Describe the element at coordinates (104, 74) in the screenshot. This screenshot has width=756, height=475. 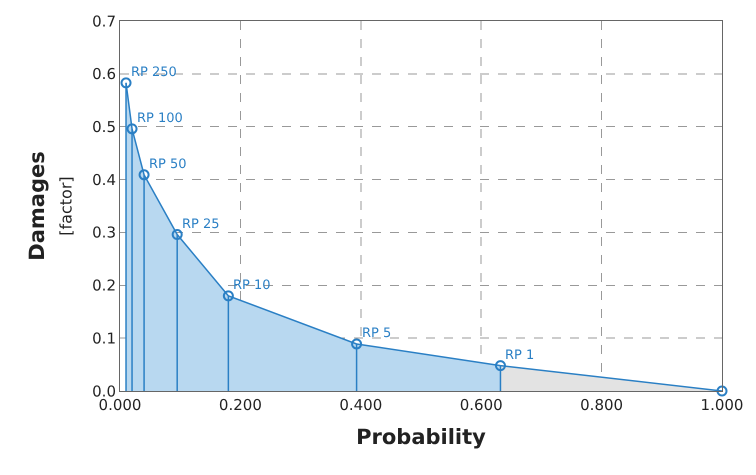
I see `y-tick-label: 0.6` at that location.